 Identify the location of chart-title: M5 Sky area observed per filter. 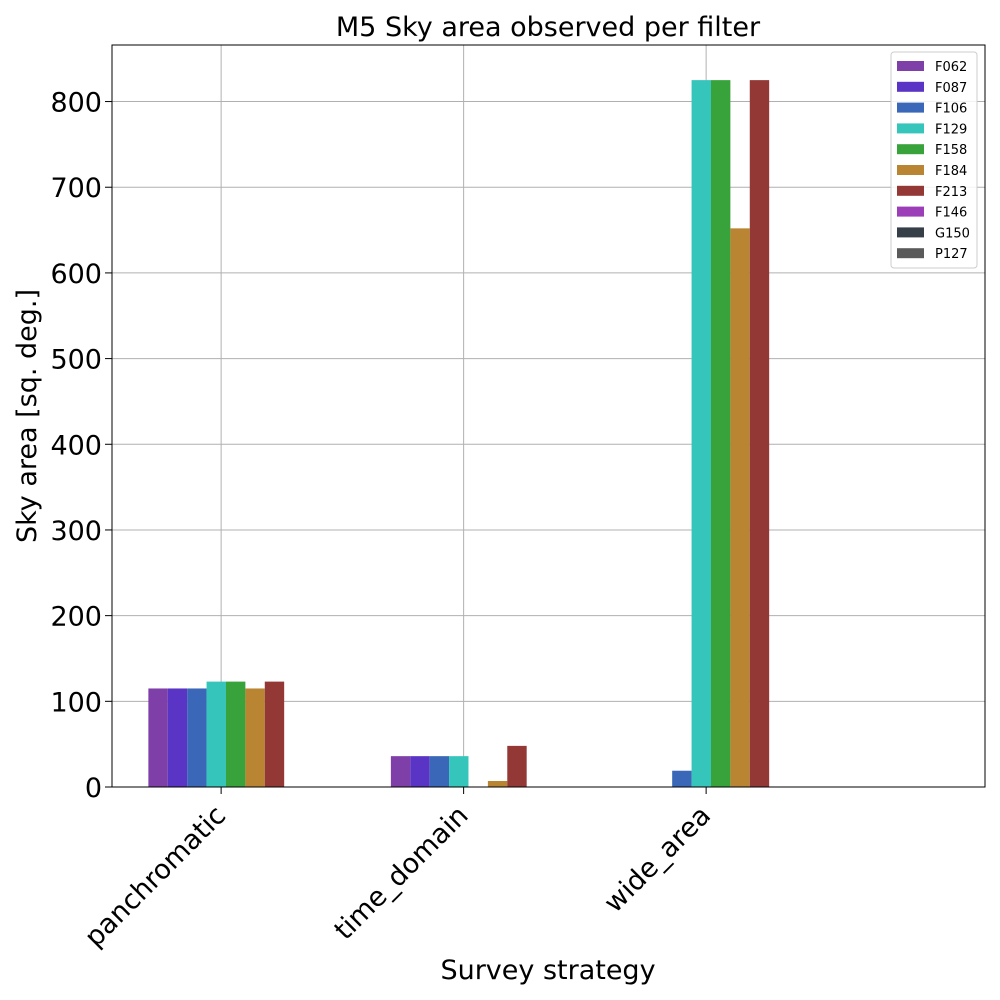
(548, 27).